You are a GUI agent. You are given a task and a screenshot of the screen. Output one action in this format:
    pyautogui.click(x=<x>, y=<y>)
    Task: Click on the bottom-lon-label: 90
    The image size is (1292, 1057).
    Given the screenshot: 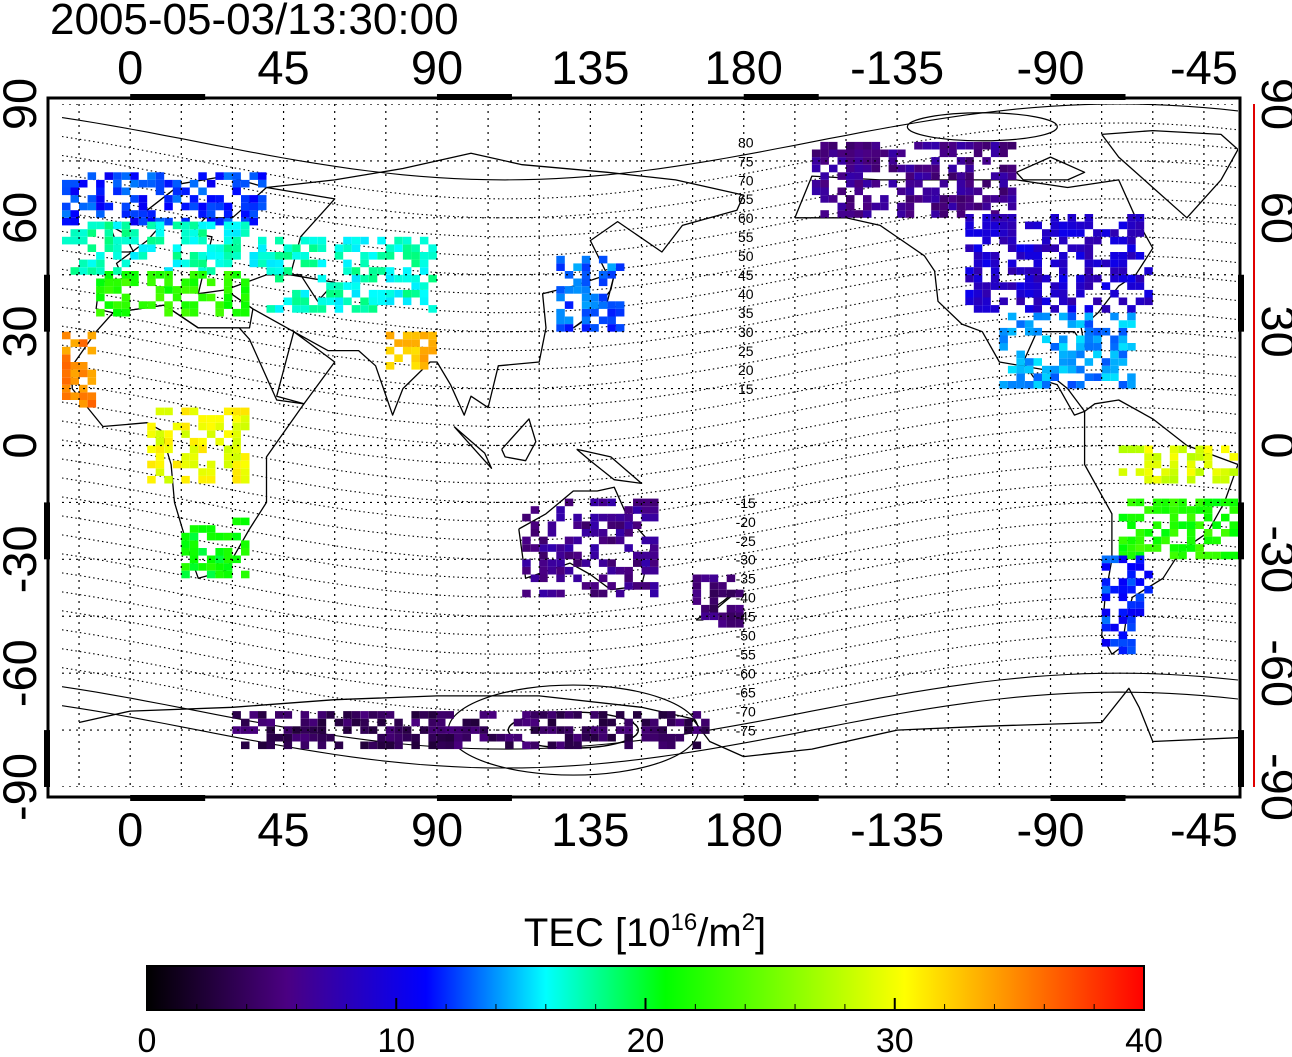 What is the action you would take?
    pyautogui.click(x=437, y=829)
    